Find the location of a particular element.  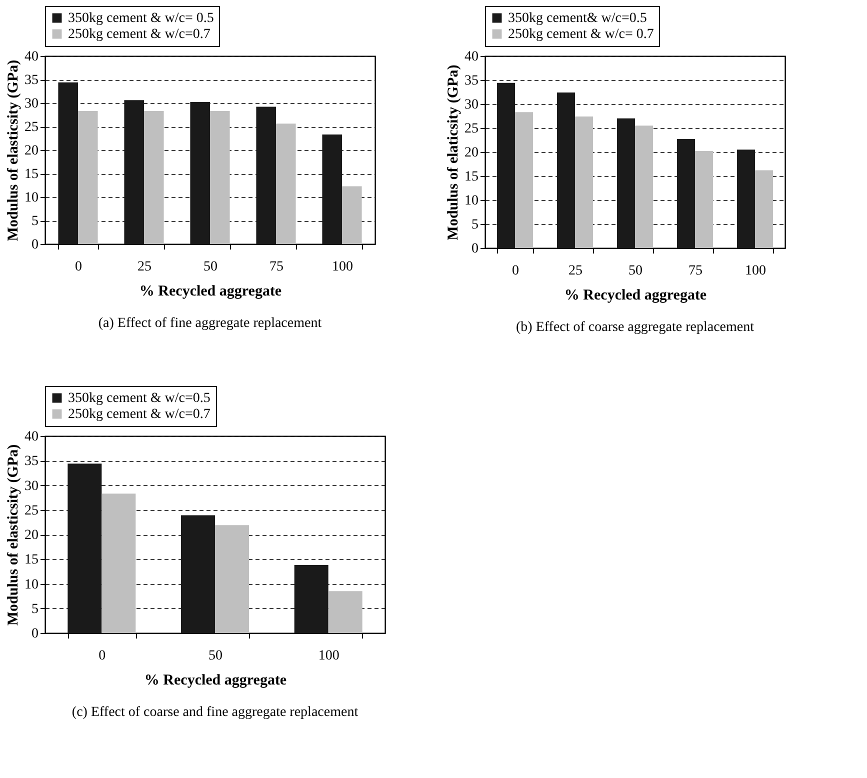

legend-label: 350kg cement & w/c=0.5 is located at coordinates (139, 398).